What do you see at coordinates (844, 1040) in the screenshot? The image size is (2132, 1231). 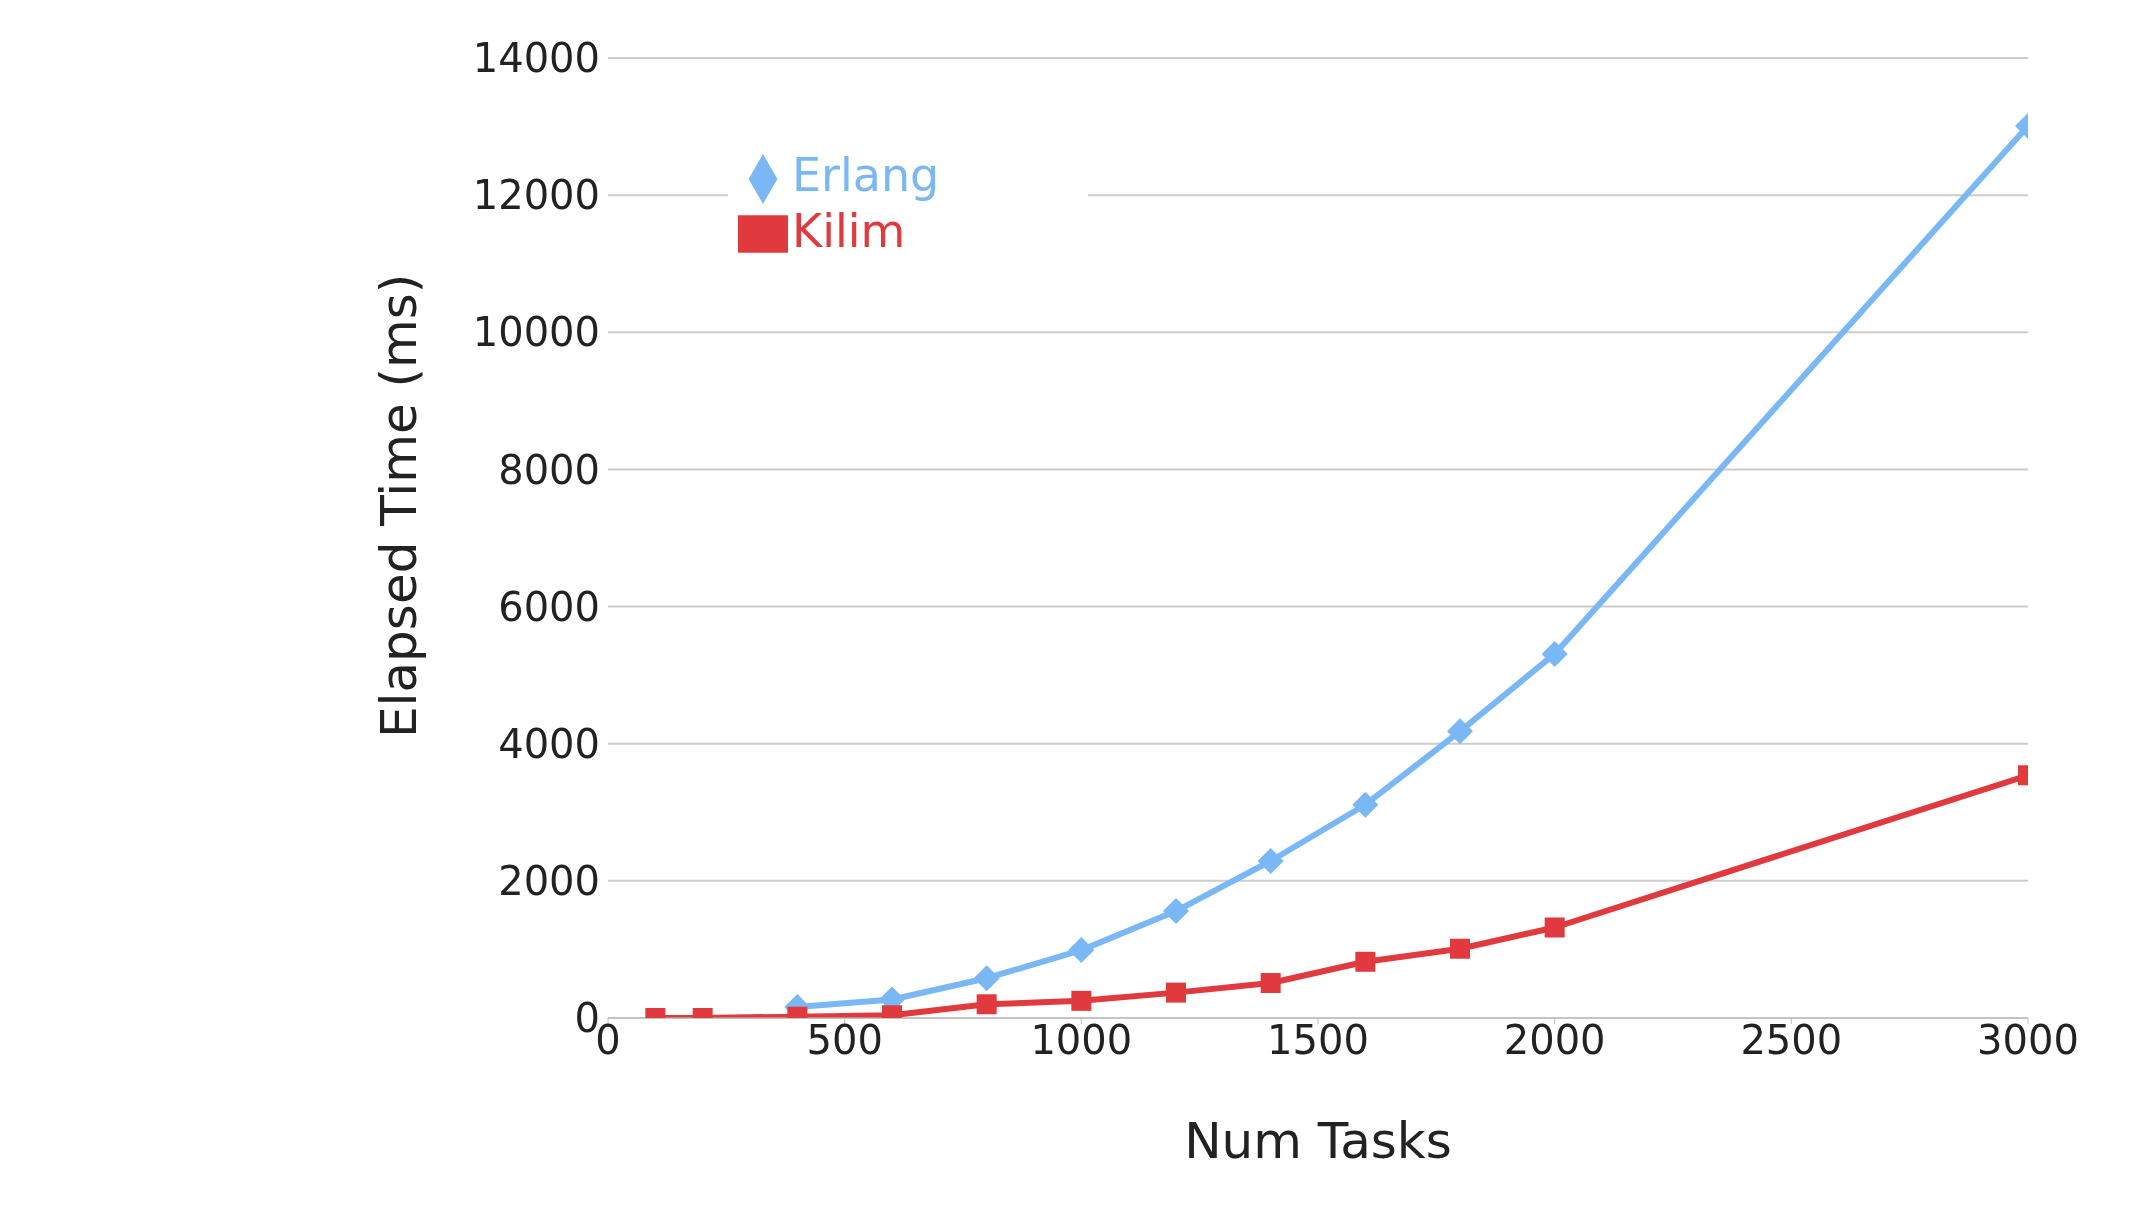 I see `x-tick-label: 500` at bounding box center [844, 1040].